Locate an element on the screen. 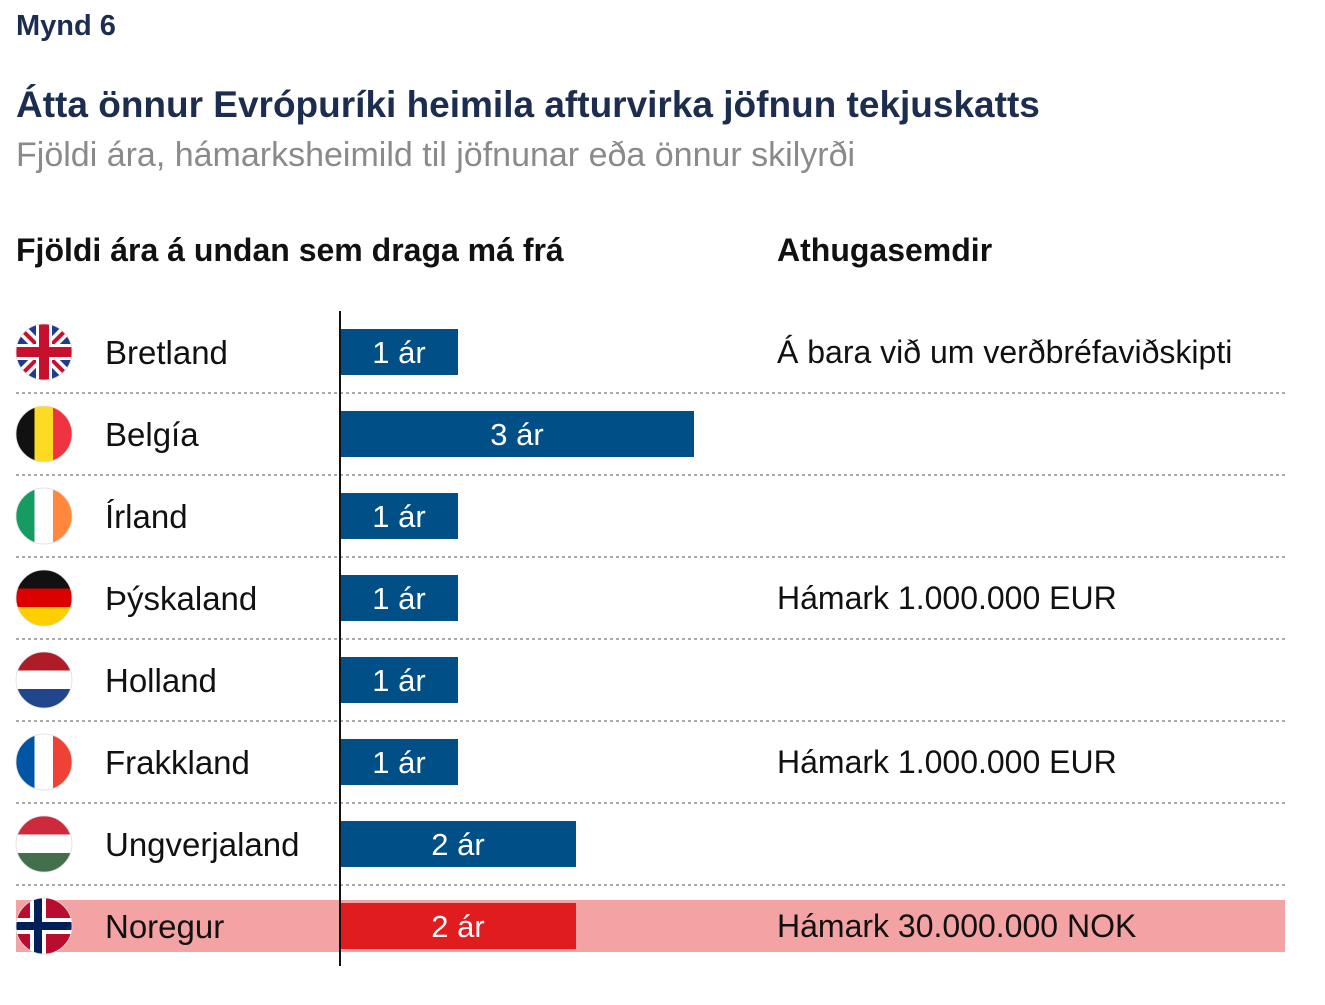 The width and height of the screenshot is (1325, 1005). bar-value-label: 3 ár is located at coordinates (516, 434).